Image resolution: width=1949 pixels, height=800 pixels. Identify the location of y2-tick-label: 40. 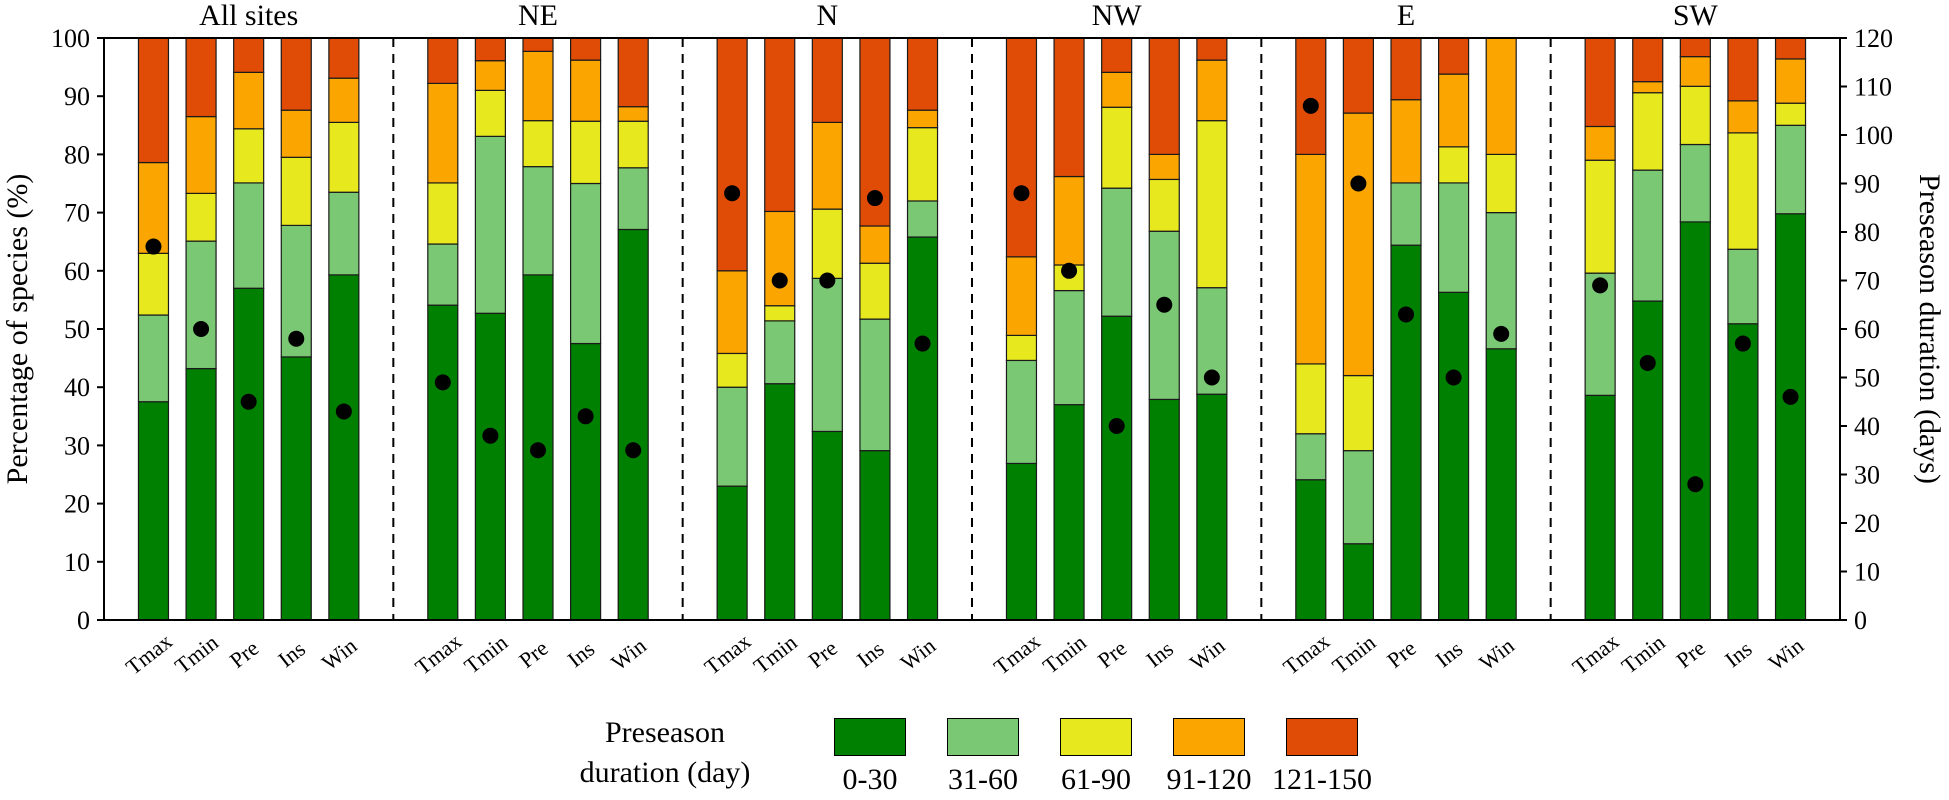
(1867, 426).